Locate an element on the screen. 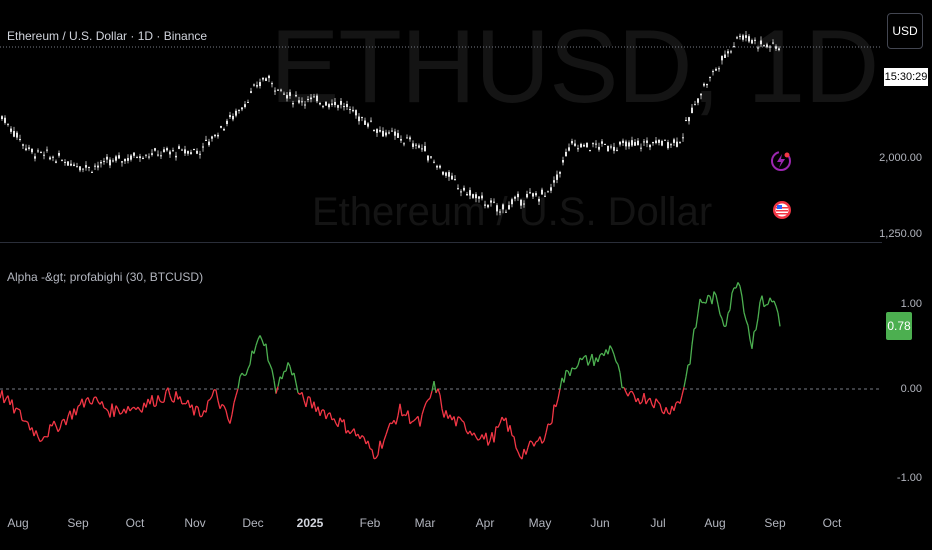 The height and width of the screenshot is (550, 932). time-axis-label: Feb is located at coordinates (370, 523).